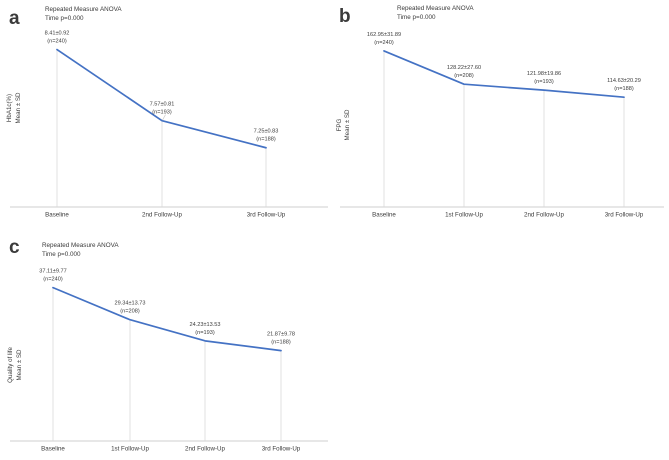 This screenshot has height=460, width=669. I want to click on point-label: 37.11±9.77, so click(53, 272).